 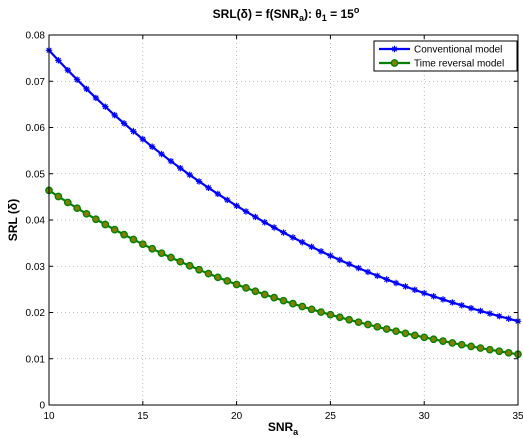 I want to click on title-sup-o: o, so click(x=357, y=10).